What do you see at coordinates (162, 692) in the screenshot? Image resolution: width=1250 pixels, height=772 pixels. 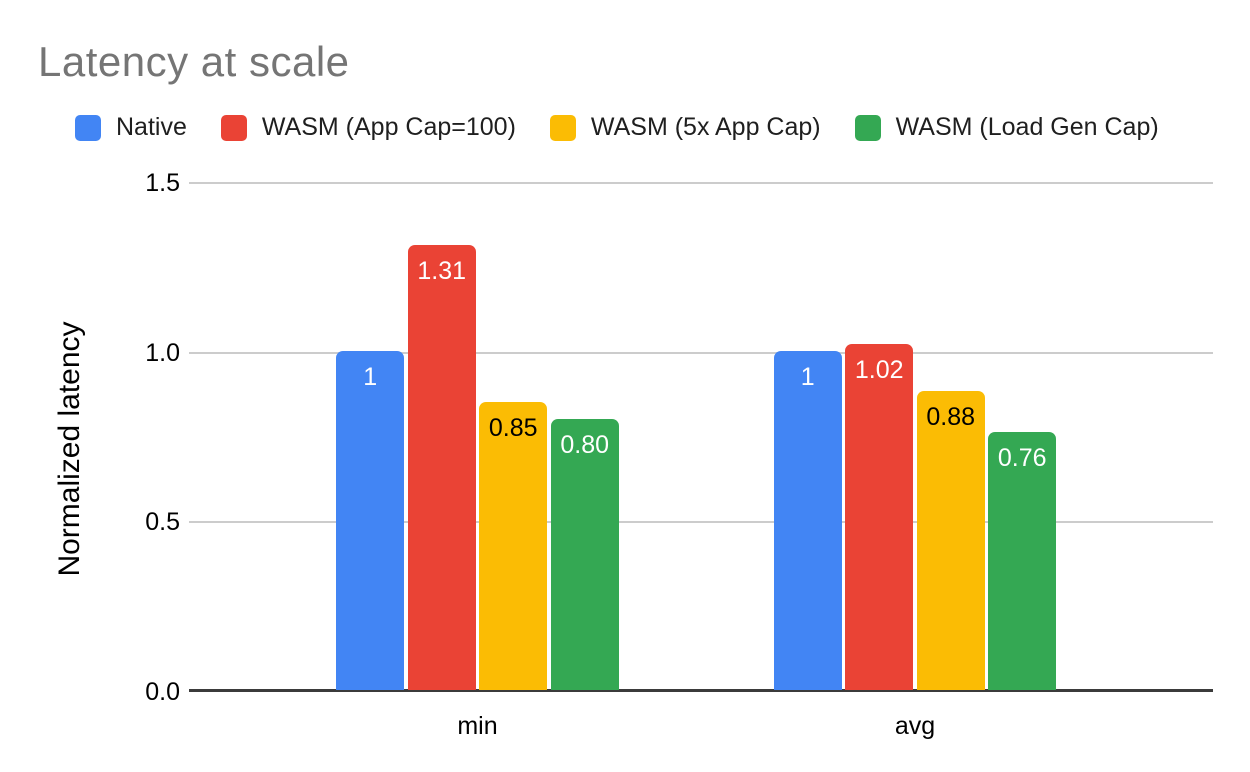 I see `y-tick-label: 0.0` at bounding box center [162, 692].